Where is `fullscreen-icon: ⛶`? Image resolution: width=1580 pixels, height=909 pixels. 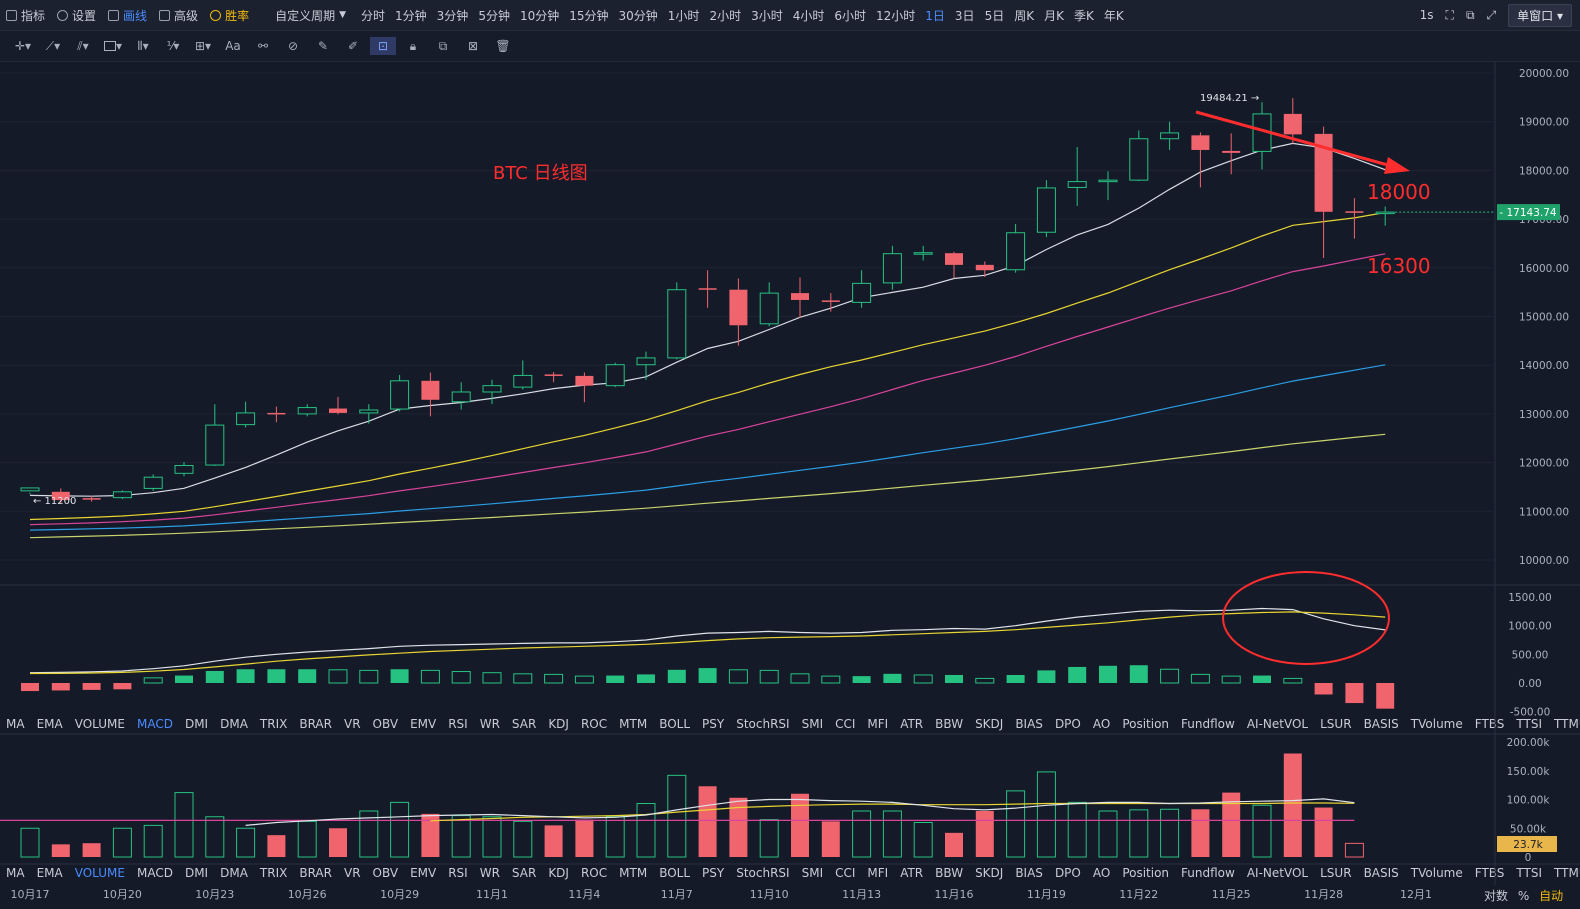 fullscreen-icon: ⛶ is located at coordinates (1449, 14).